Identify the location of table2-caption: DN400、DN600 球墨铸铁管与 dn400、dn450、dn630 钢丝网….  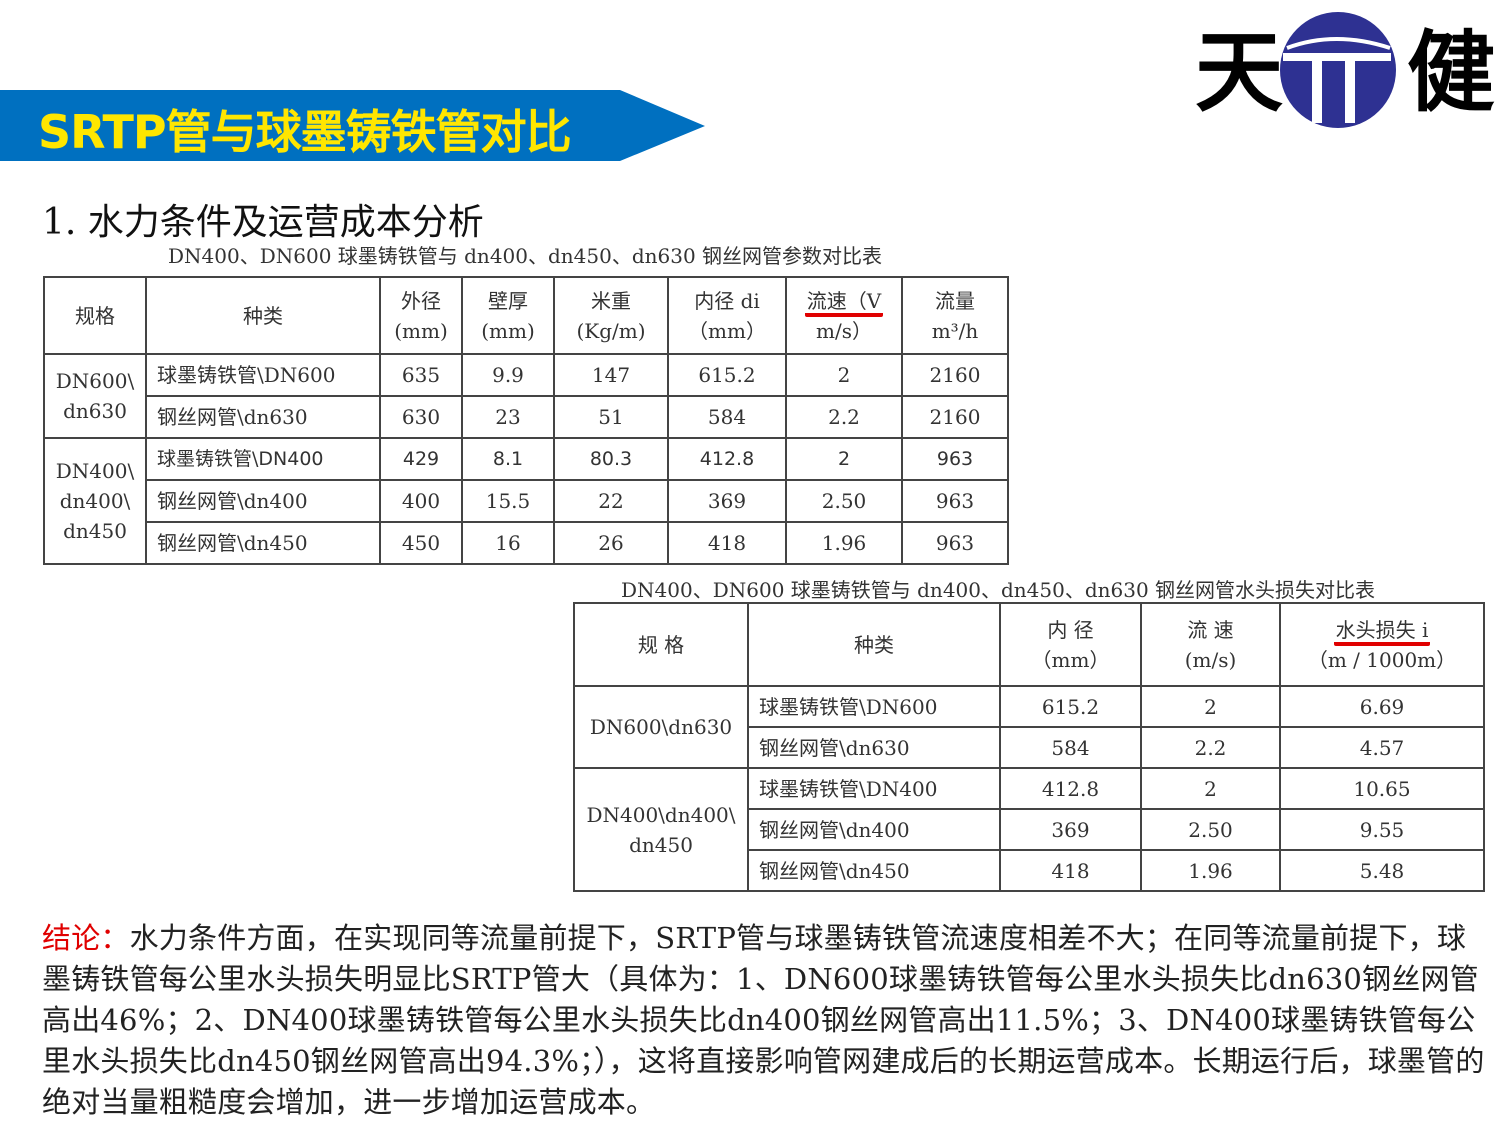
(998, 590).